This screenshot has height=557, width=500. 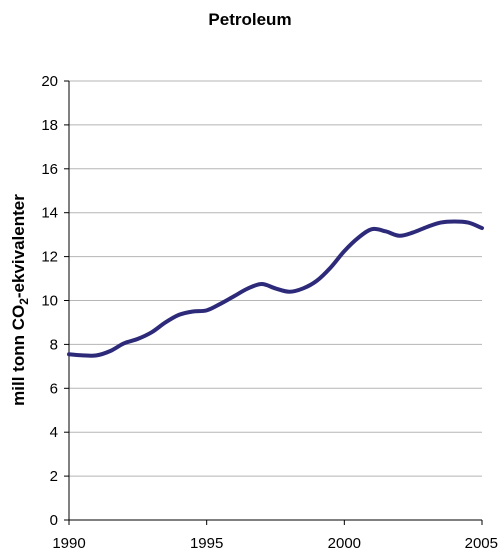 I want to click on y-tick-label-18: 18, so click(x=49, y=125).